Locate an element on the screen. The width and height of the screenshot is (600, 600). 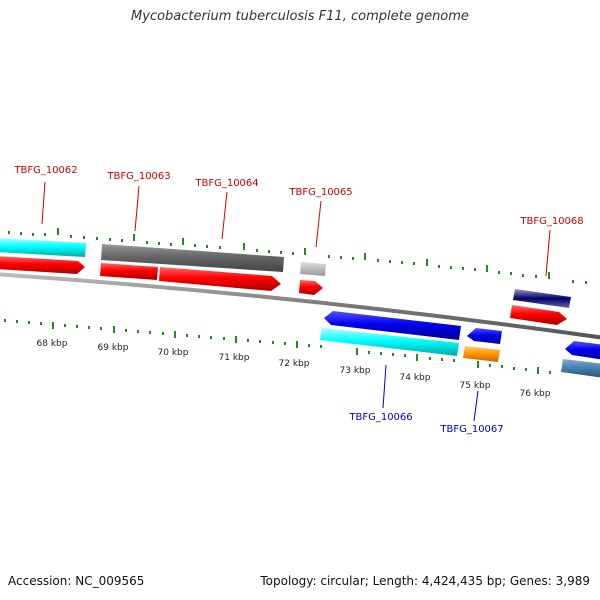
cyan-feature-forward is located at coordinates (43, 247).